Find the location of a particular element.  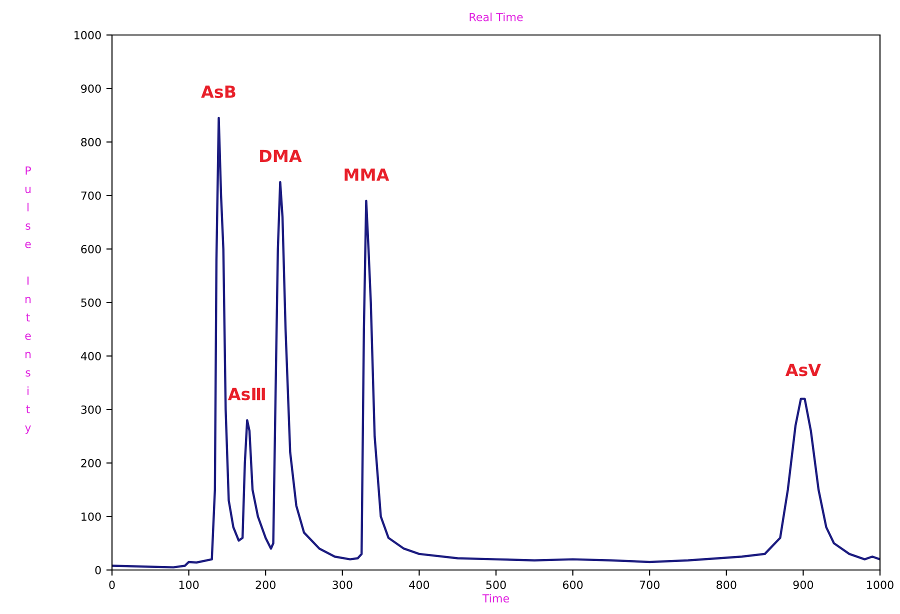

x-tick-label: 900 is located at coordinates (803, 585).